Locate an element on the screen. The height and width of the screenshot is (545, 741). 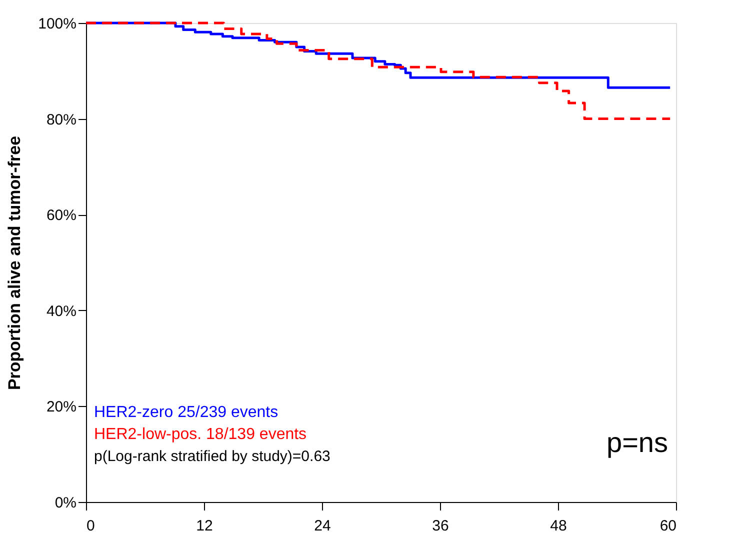
y-tick-label: 40% is located at coordinates (61, 311).